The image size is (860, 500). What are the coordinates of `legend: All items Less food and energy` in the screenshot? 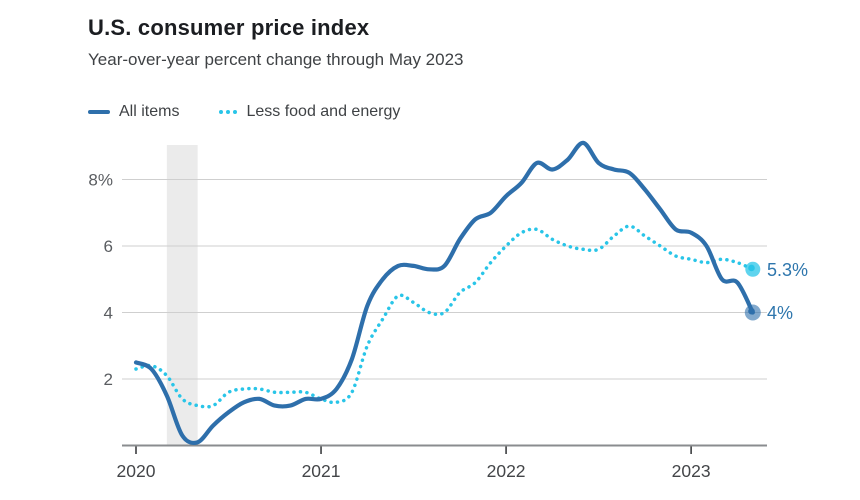 It's located at (244, 112).